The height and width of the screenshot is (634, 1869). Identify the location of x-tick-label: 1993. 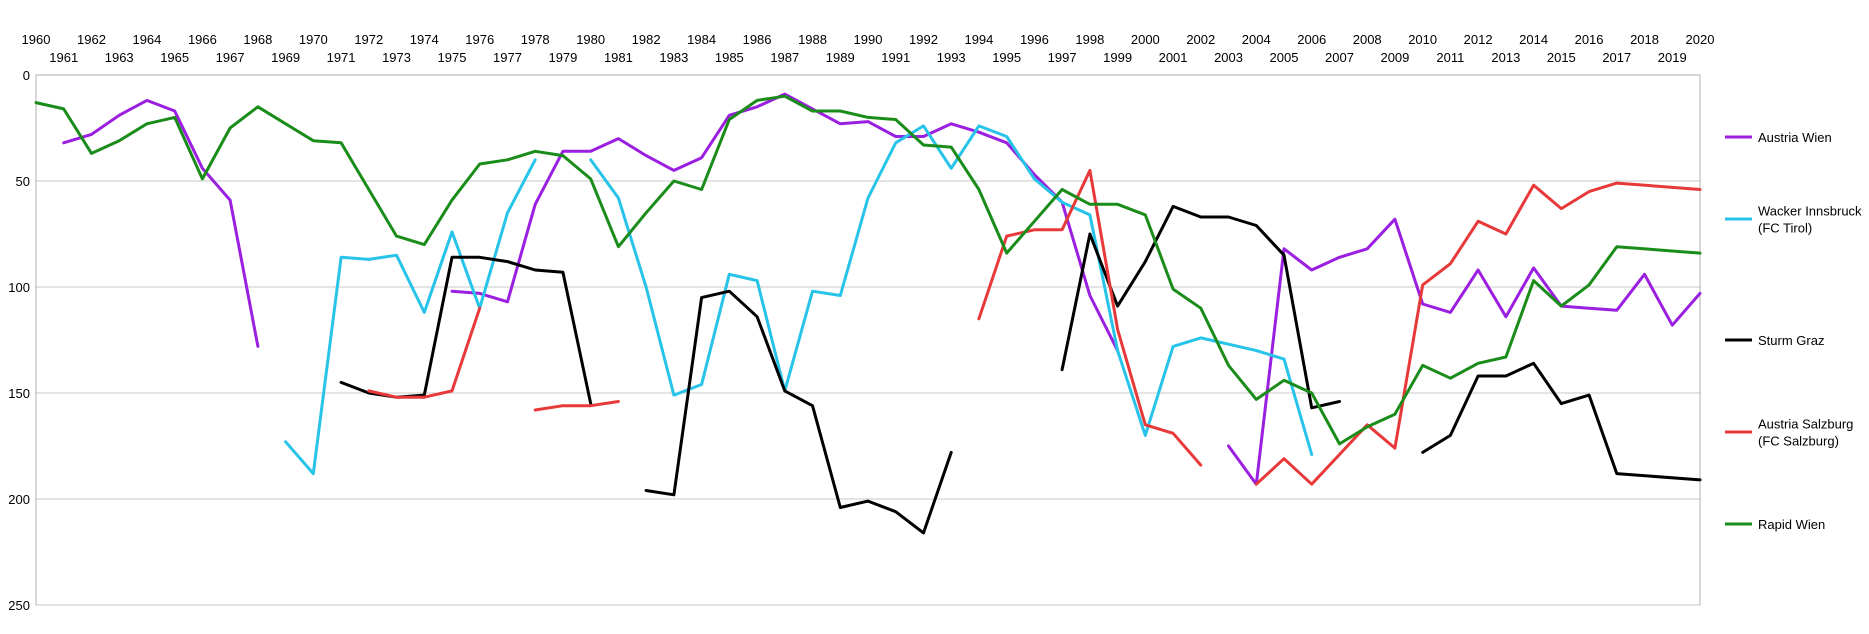
(951, 57).